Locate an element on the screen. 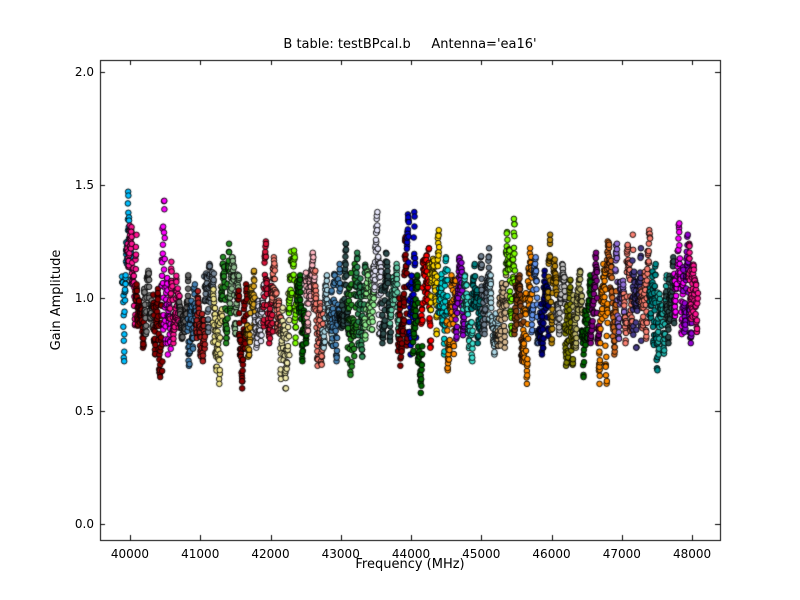 This screenshot has width=800, height=600. x-tick-label: 45000 is located at coordinates (481, 554).